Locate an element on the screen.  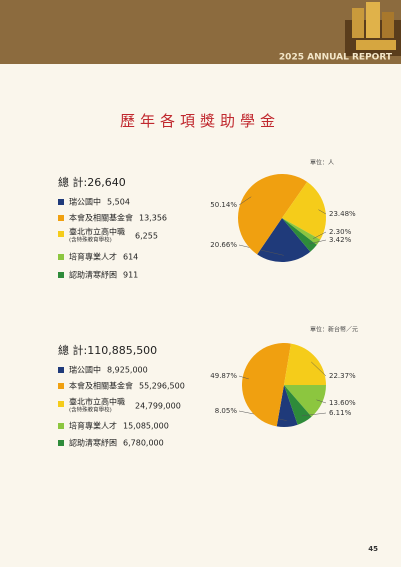
total-label: 總 計:110,885,500 is located at coordinates (107, 350).